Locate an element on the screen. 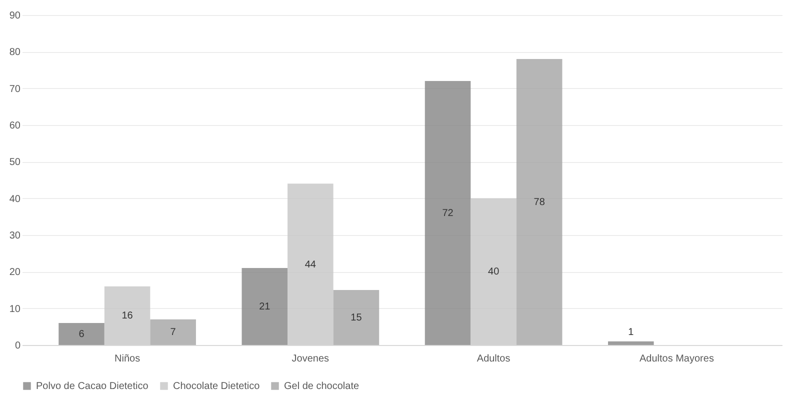 This screenshot has width=808, height=408. x-tick-label: Adultos Mayores is located at coordinates (676, 359).